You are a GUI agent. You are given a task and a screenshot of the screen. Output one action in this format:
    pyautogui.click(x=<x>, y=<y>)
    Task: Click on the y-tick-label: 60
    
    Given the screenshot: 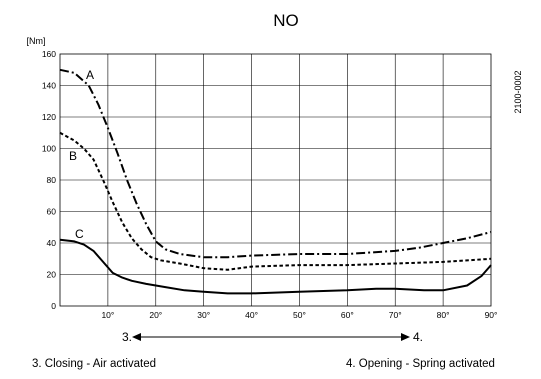 What is the action you would take?
    pyautogui.click(x=52, y=212)
    